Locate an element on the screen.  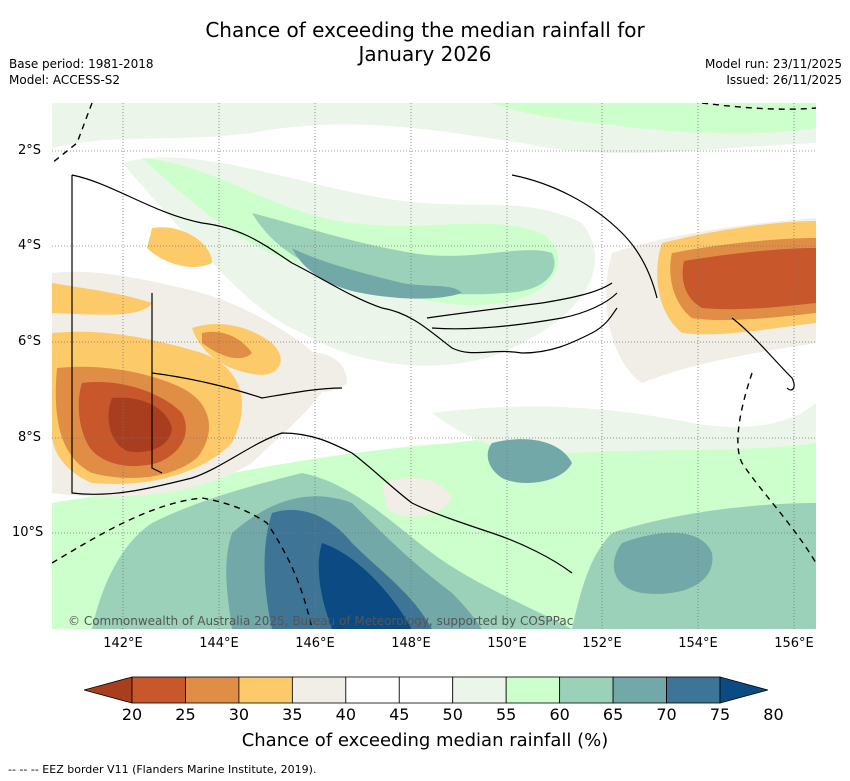
colorbar-extend-low is located at coordinates (108, 690).